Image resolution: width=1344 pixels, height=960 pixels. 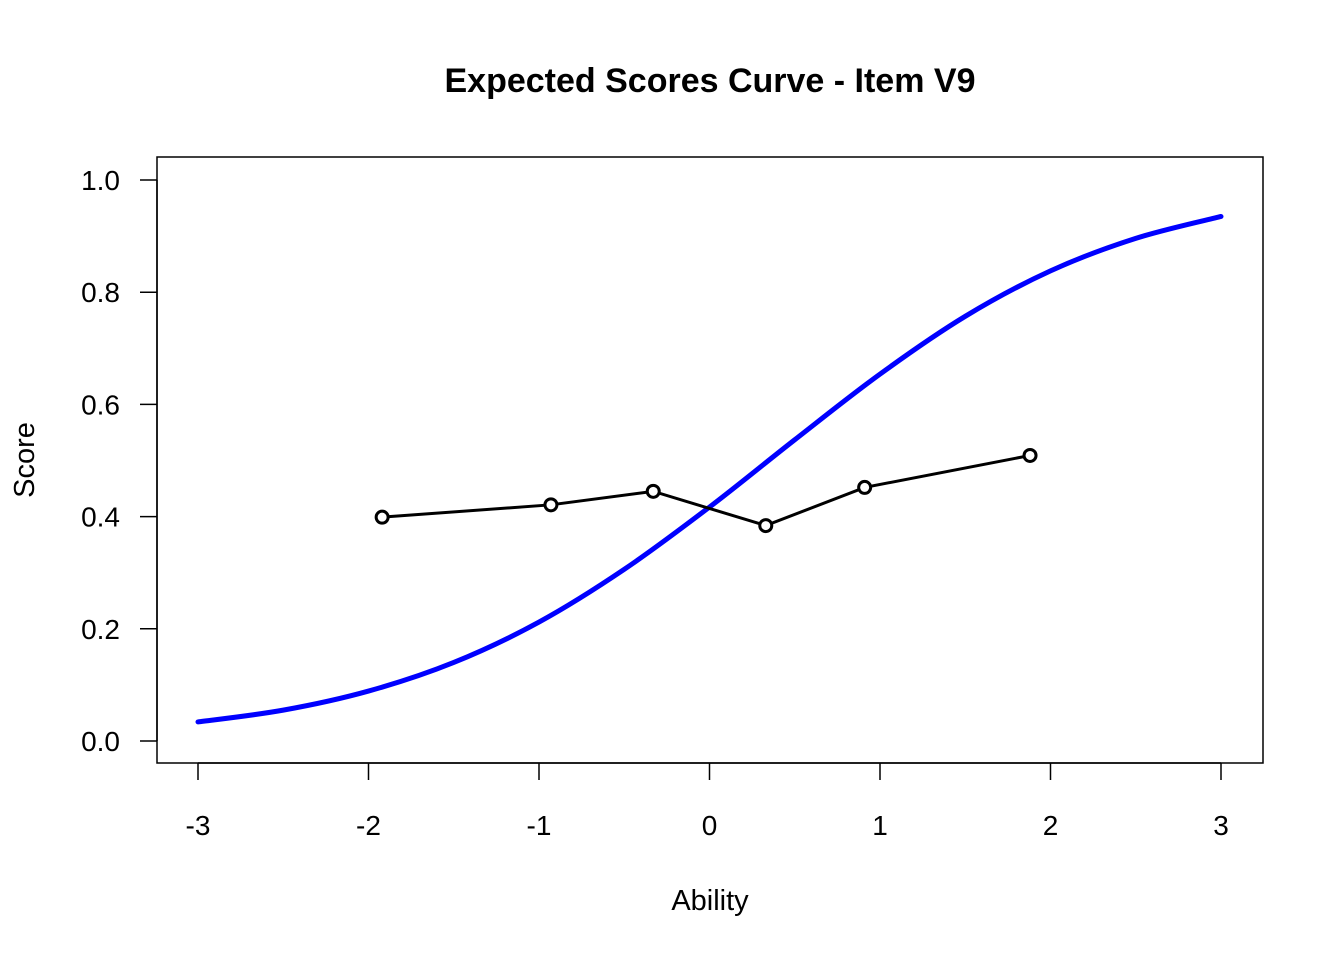 What do you see at coordinates (119, 461) in the screenshot?
I see `y-axis: 0.0 0.2 0.4 0.6 0.8 1.0` at bounding box center [119, 461].